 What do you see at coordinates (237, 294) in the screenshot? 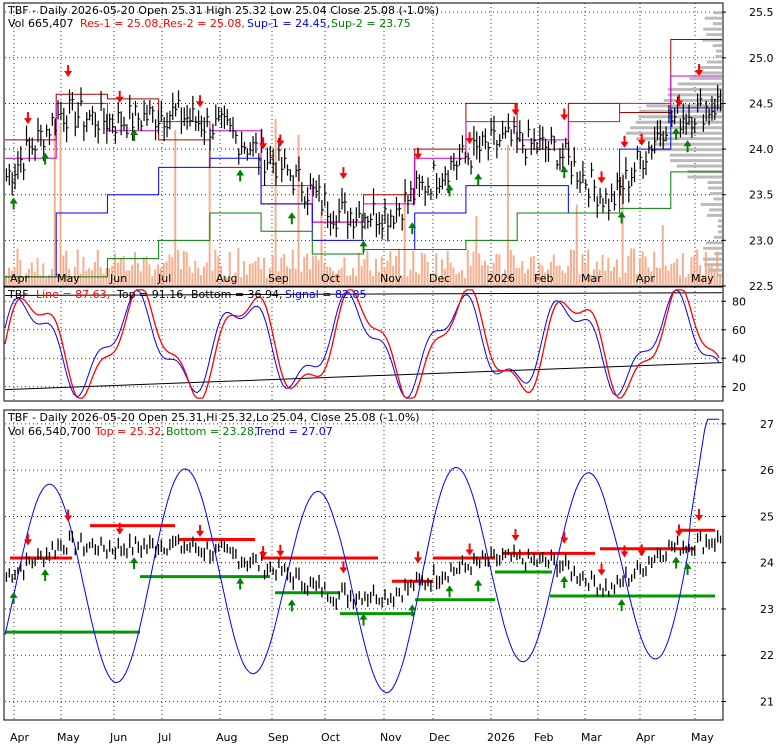
I see `stochastic-bottom-label: Bottom = 36.94,` at bounding box center [237, 294].